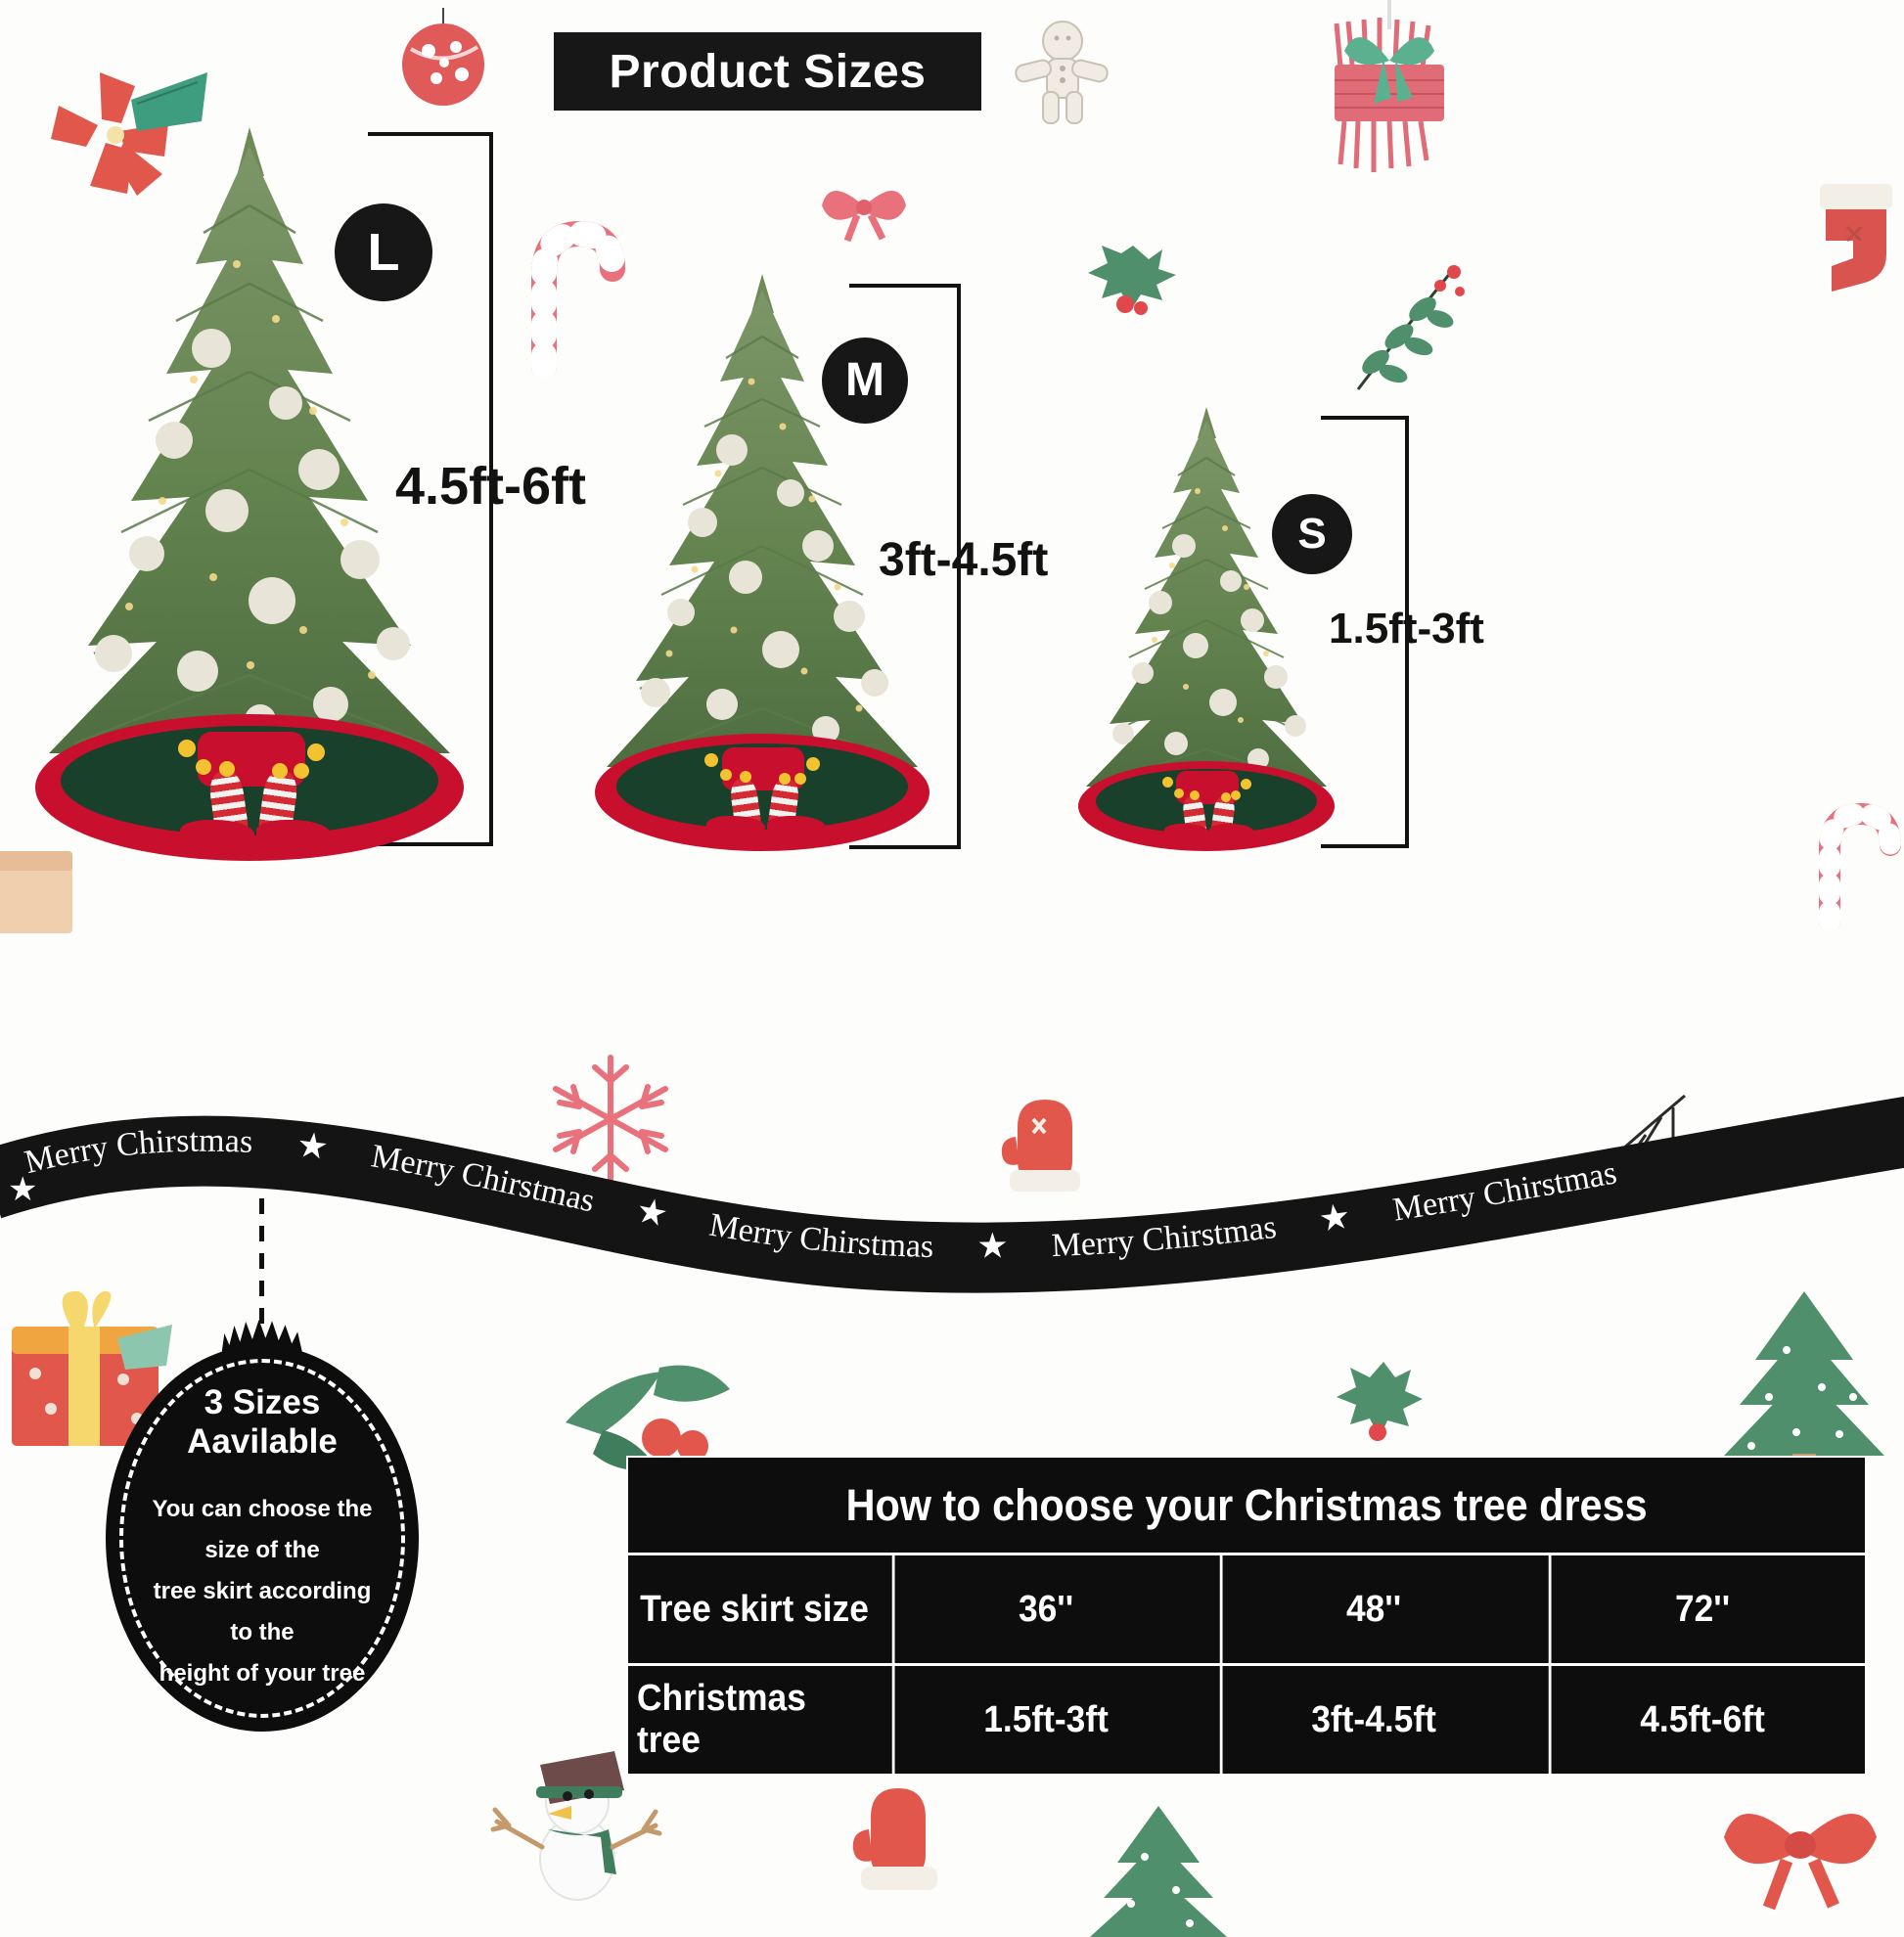 The image size is (1904, 1937). Describe the element at coordinates (610, 1119) in the screenshot. I see `snowflake-icon` at that location.